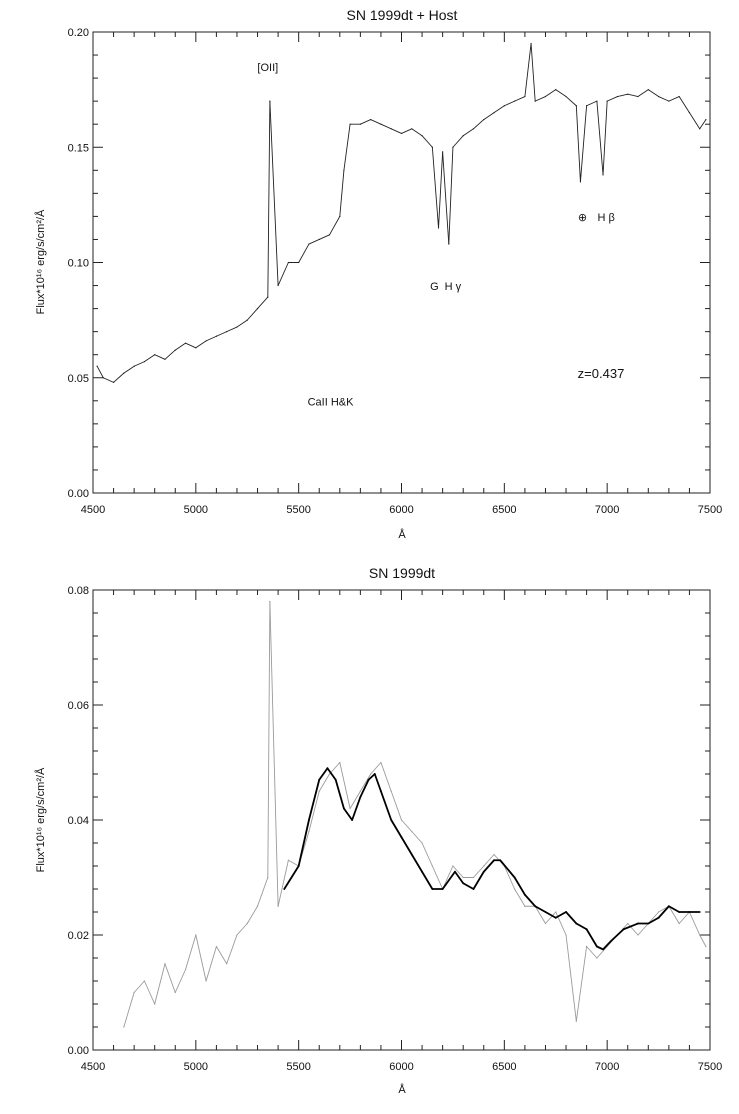  Describe the element at coordinates (710, 1067) in the screenshot. I see `x-tick-label: 7500` at that location.